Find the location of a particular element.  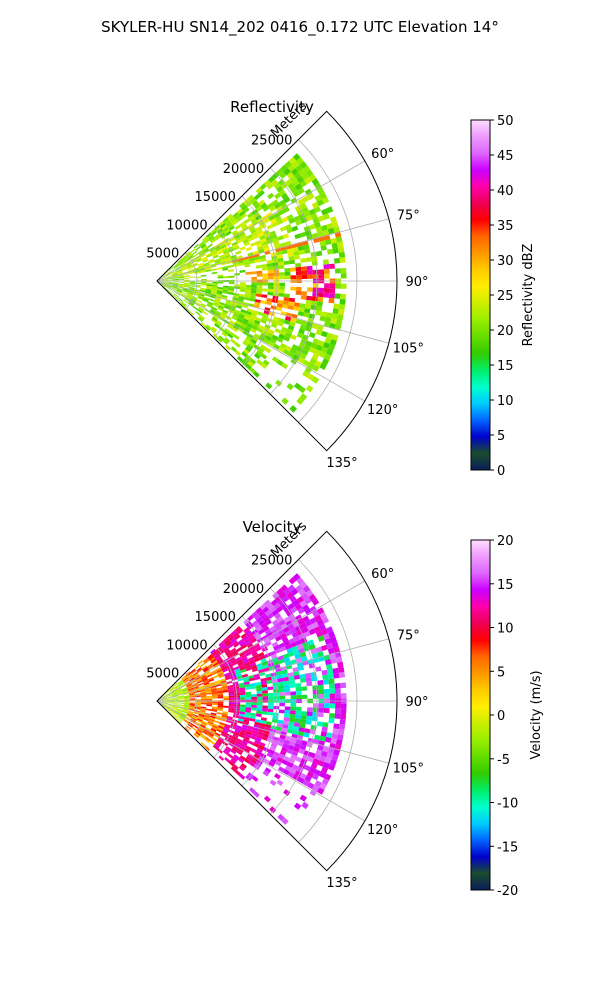

azimuth-tick-label: 75° is located at coordinates (408, 636).